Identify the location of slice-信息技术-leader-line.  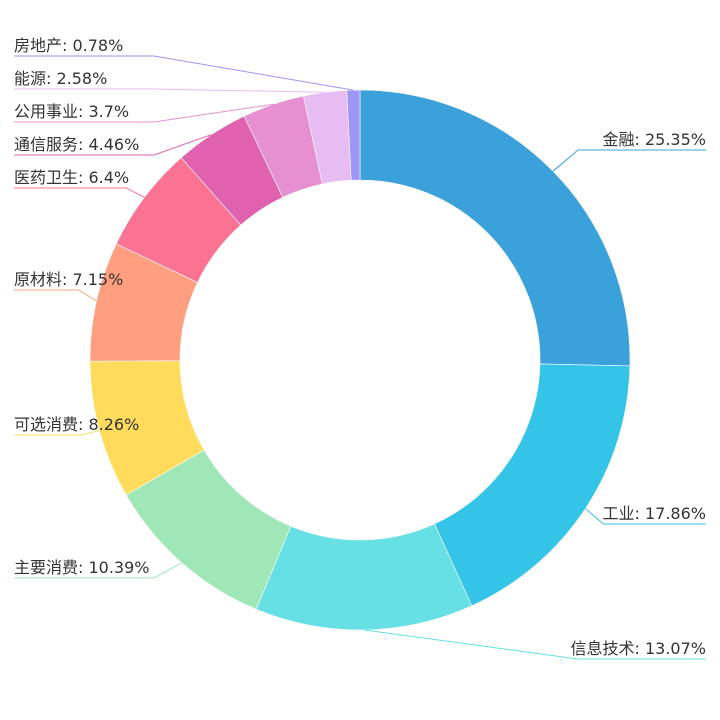
(535, 644).